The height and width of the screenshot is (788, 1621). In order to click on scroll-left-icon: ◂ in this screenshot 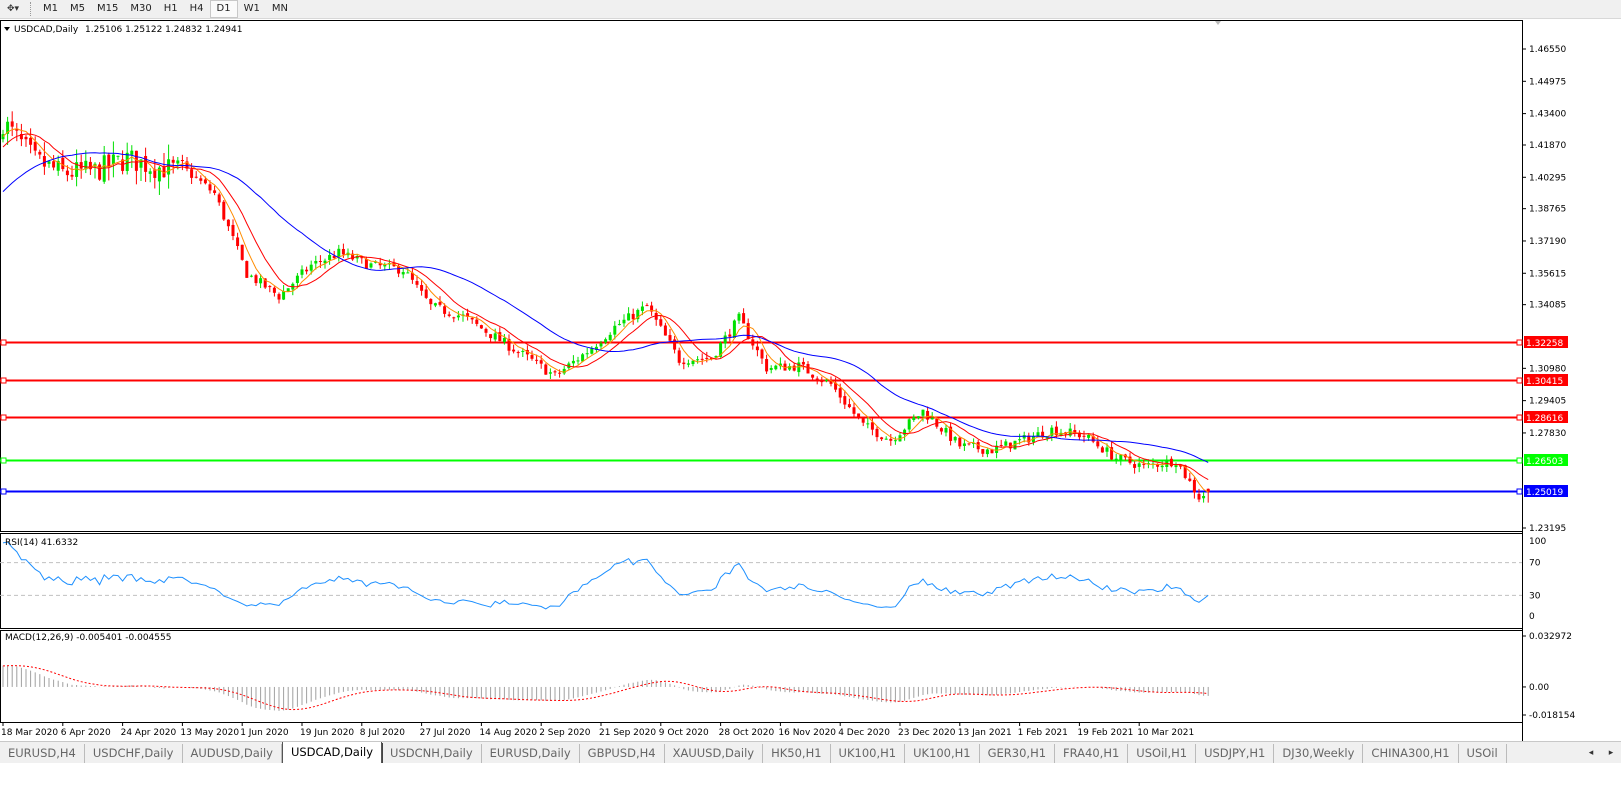, I will do `click(1591, 753)`.